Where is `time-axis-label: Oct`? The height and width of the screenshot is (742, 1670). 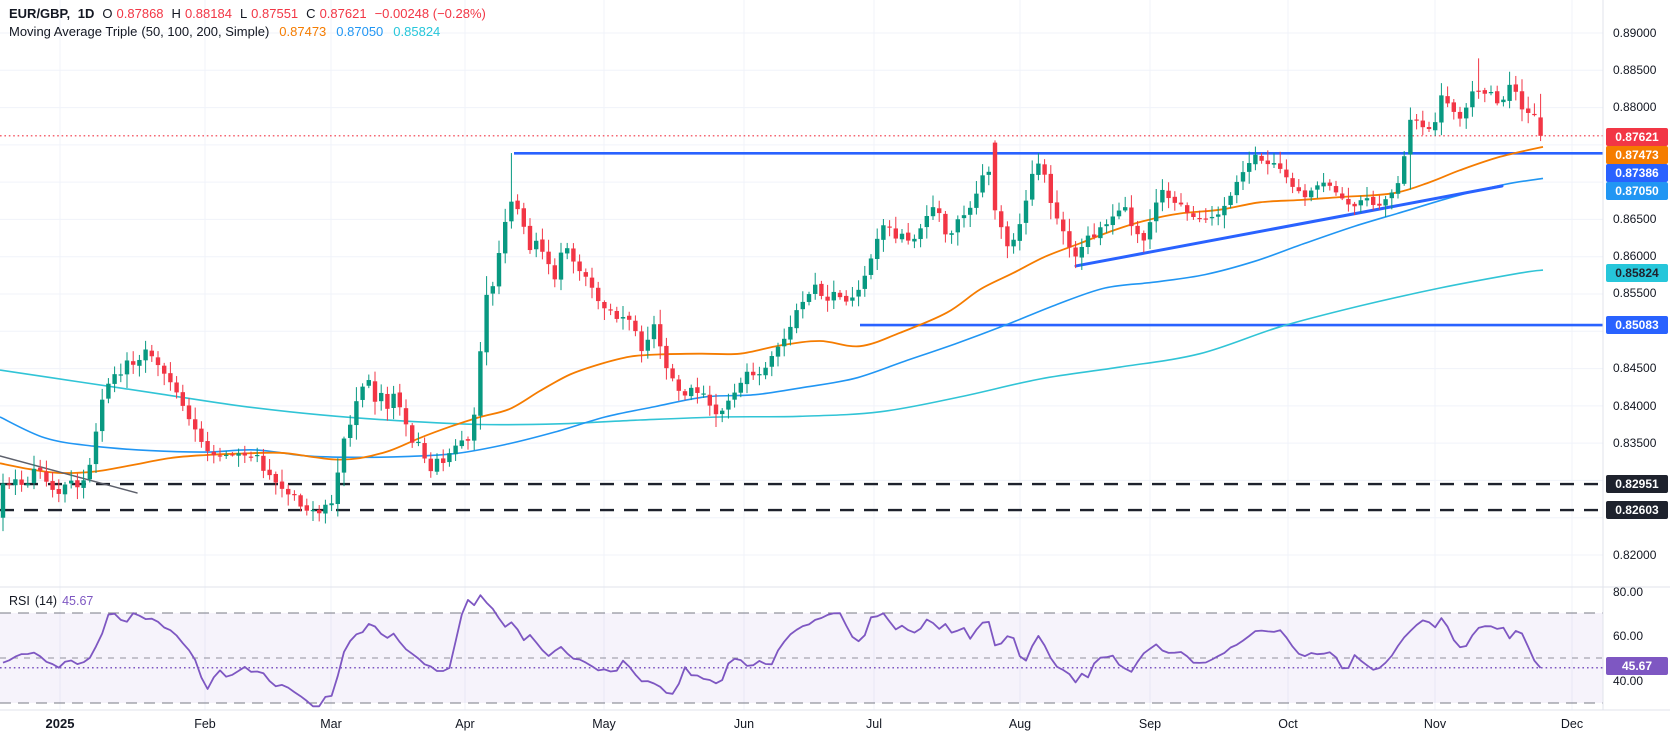
time-axis-label: Oct is located at coordinates (1288, 724).